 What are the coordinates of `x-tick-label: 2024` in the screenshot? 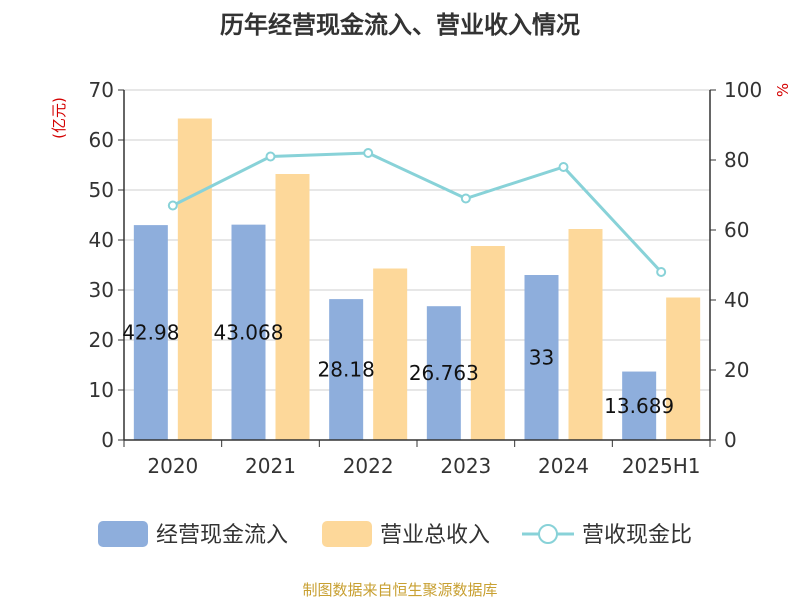 It's located at (563, 466).